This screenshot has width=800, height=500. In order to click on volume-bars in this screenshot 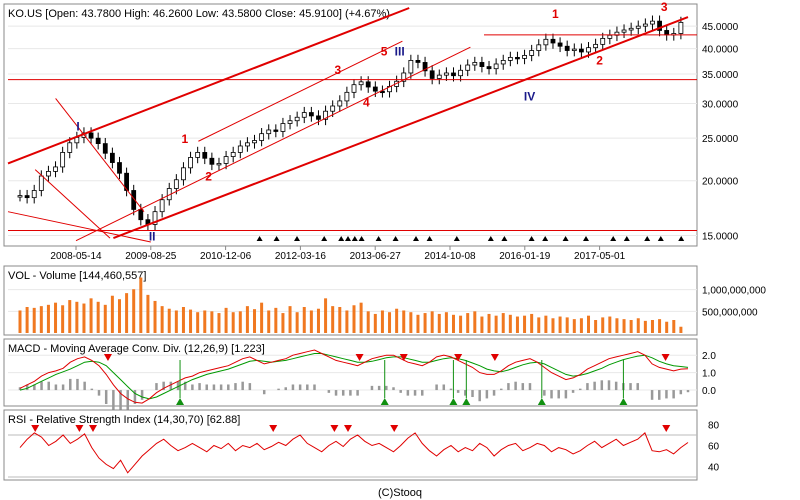, I will do `click(350, 305)`.